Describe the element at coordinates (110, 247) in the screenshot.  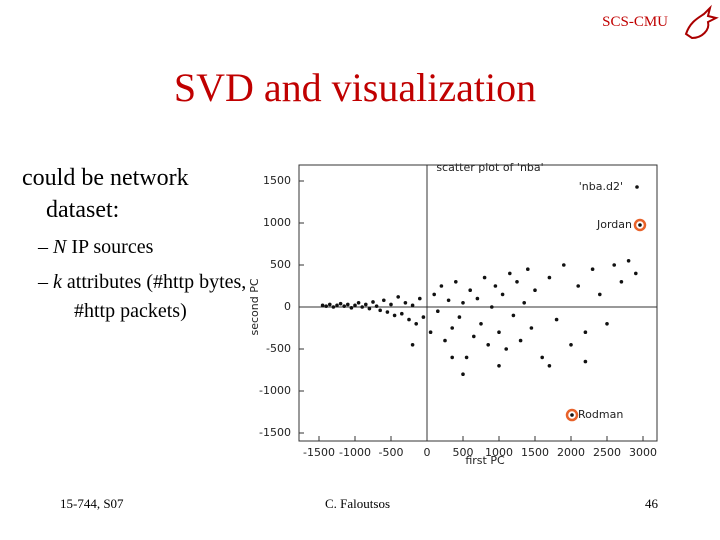
I see `text: IP sources` at that location.